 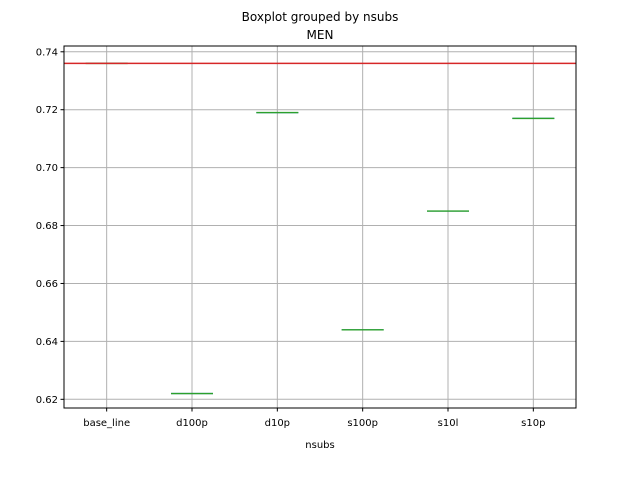 What do you see at coordinates (47, 168) in the screenshot?
I see `y-tick-label: 0.70` at bounding box center [47, 168].